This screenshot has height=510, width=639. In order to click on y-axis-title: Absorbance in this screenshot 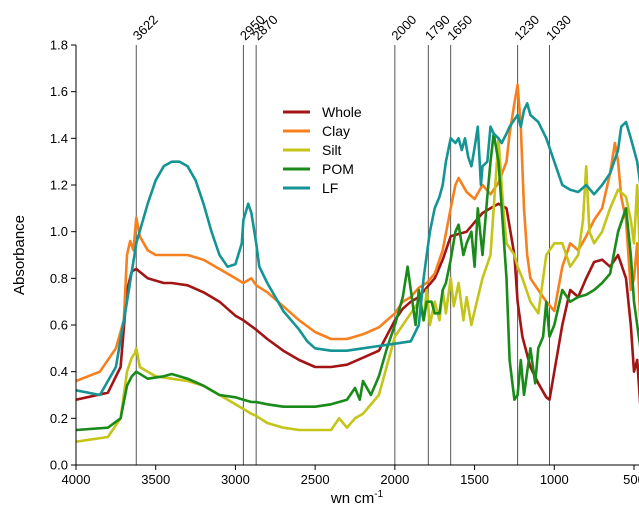, I will do `click(19, 255)`.